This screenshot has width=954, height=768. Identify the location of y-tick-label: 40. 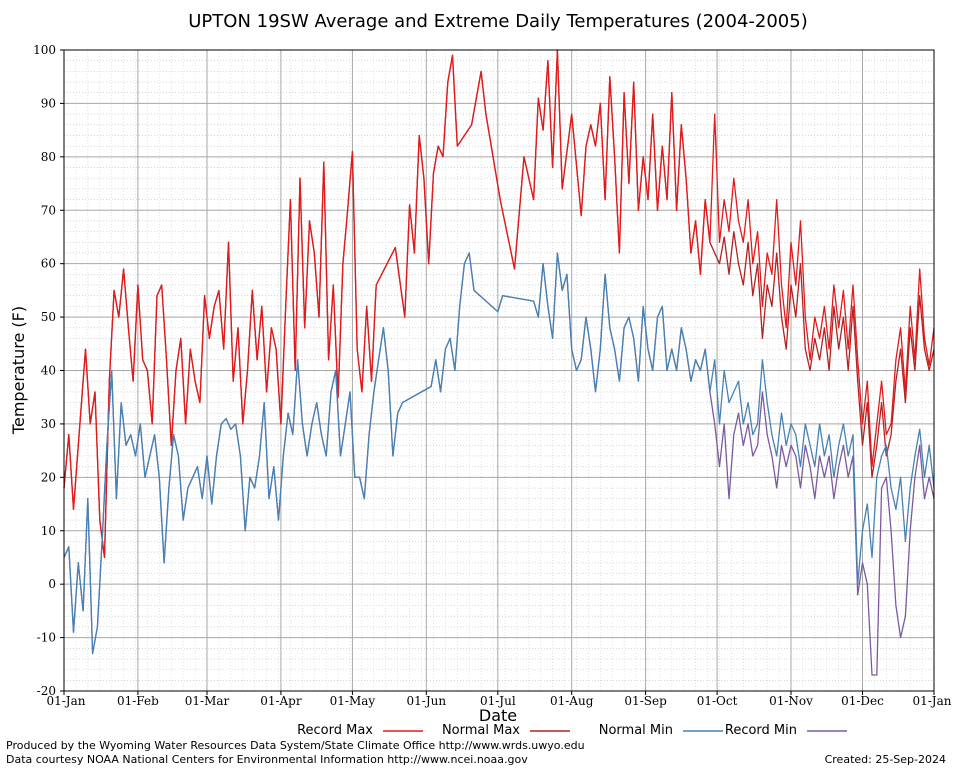
(48, 371).